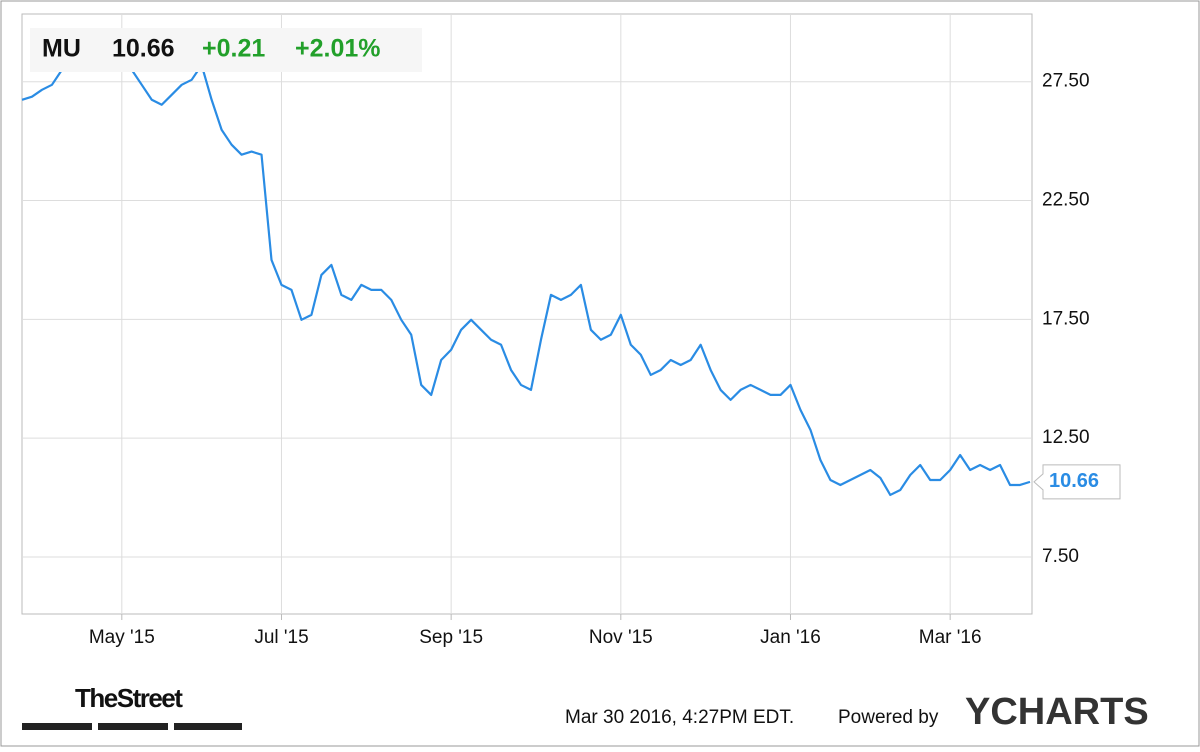  I want to click on x-tick-label: Sep '15, so click(451, 637).